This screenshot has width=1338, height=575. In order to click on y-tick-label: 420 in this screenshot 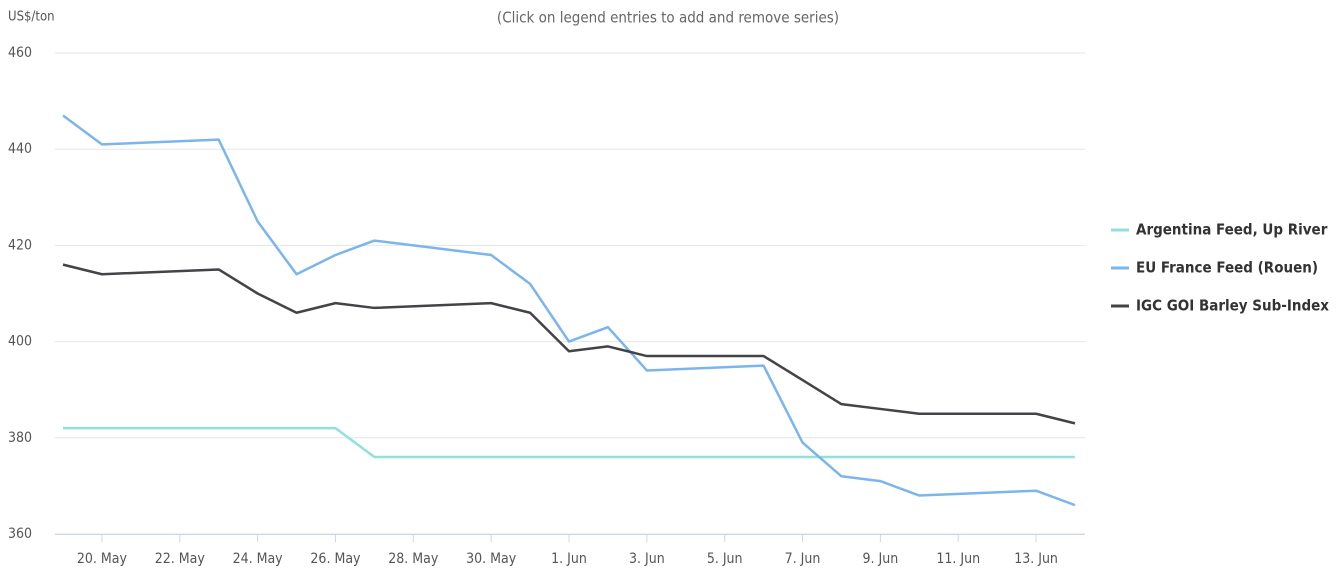, I will do `click(20, 245)`.